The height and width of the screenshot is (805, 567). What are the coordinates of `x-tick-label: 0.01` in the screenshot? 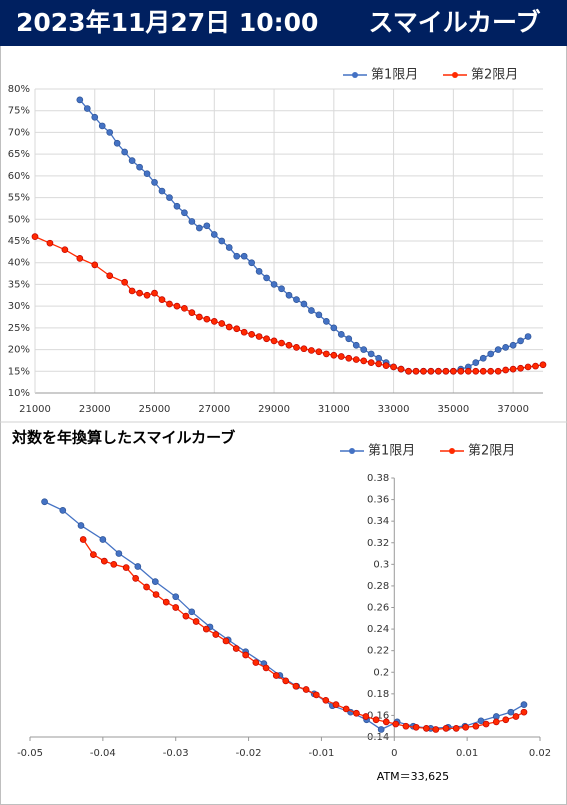 It's located at (467, 753).